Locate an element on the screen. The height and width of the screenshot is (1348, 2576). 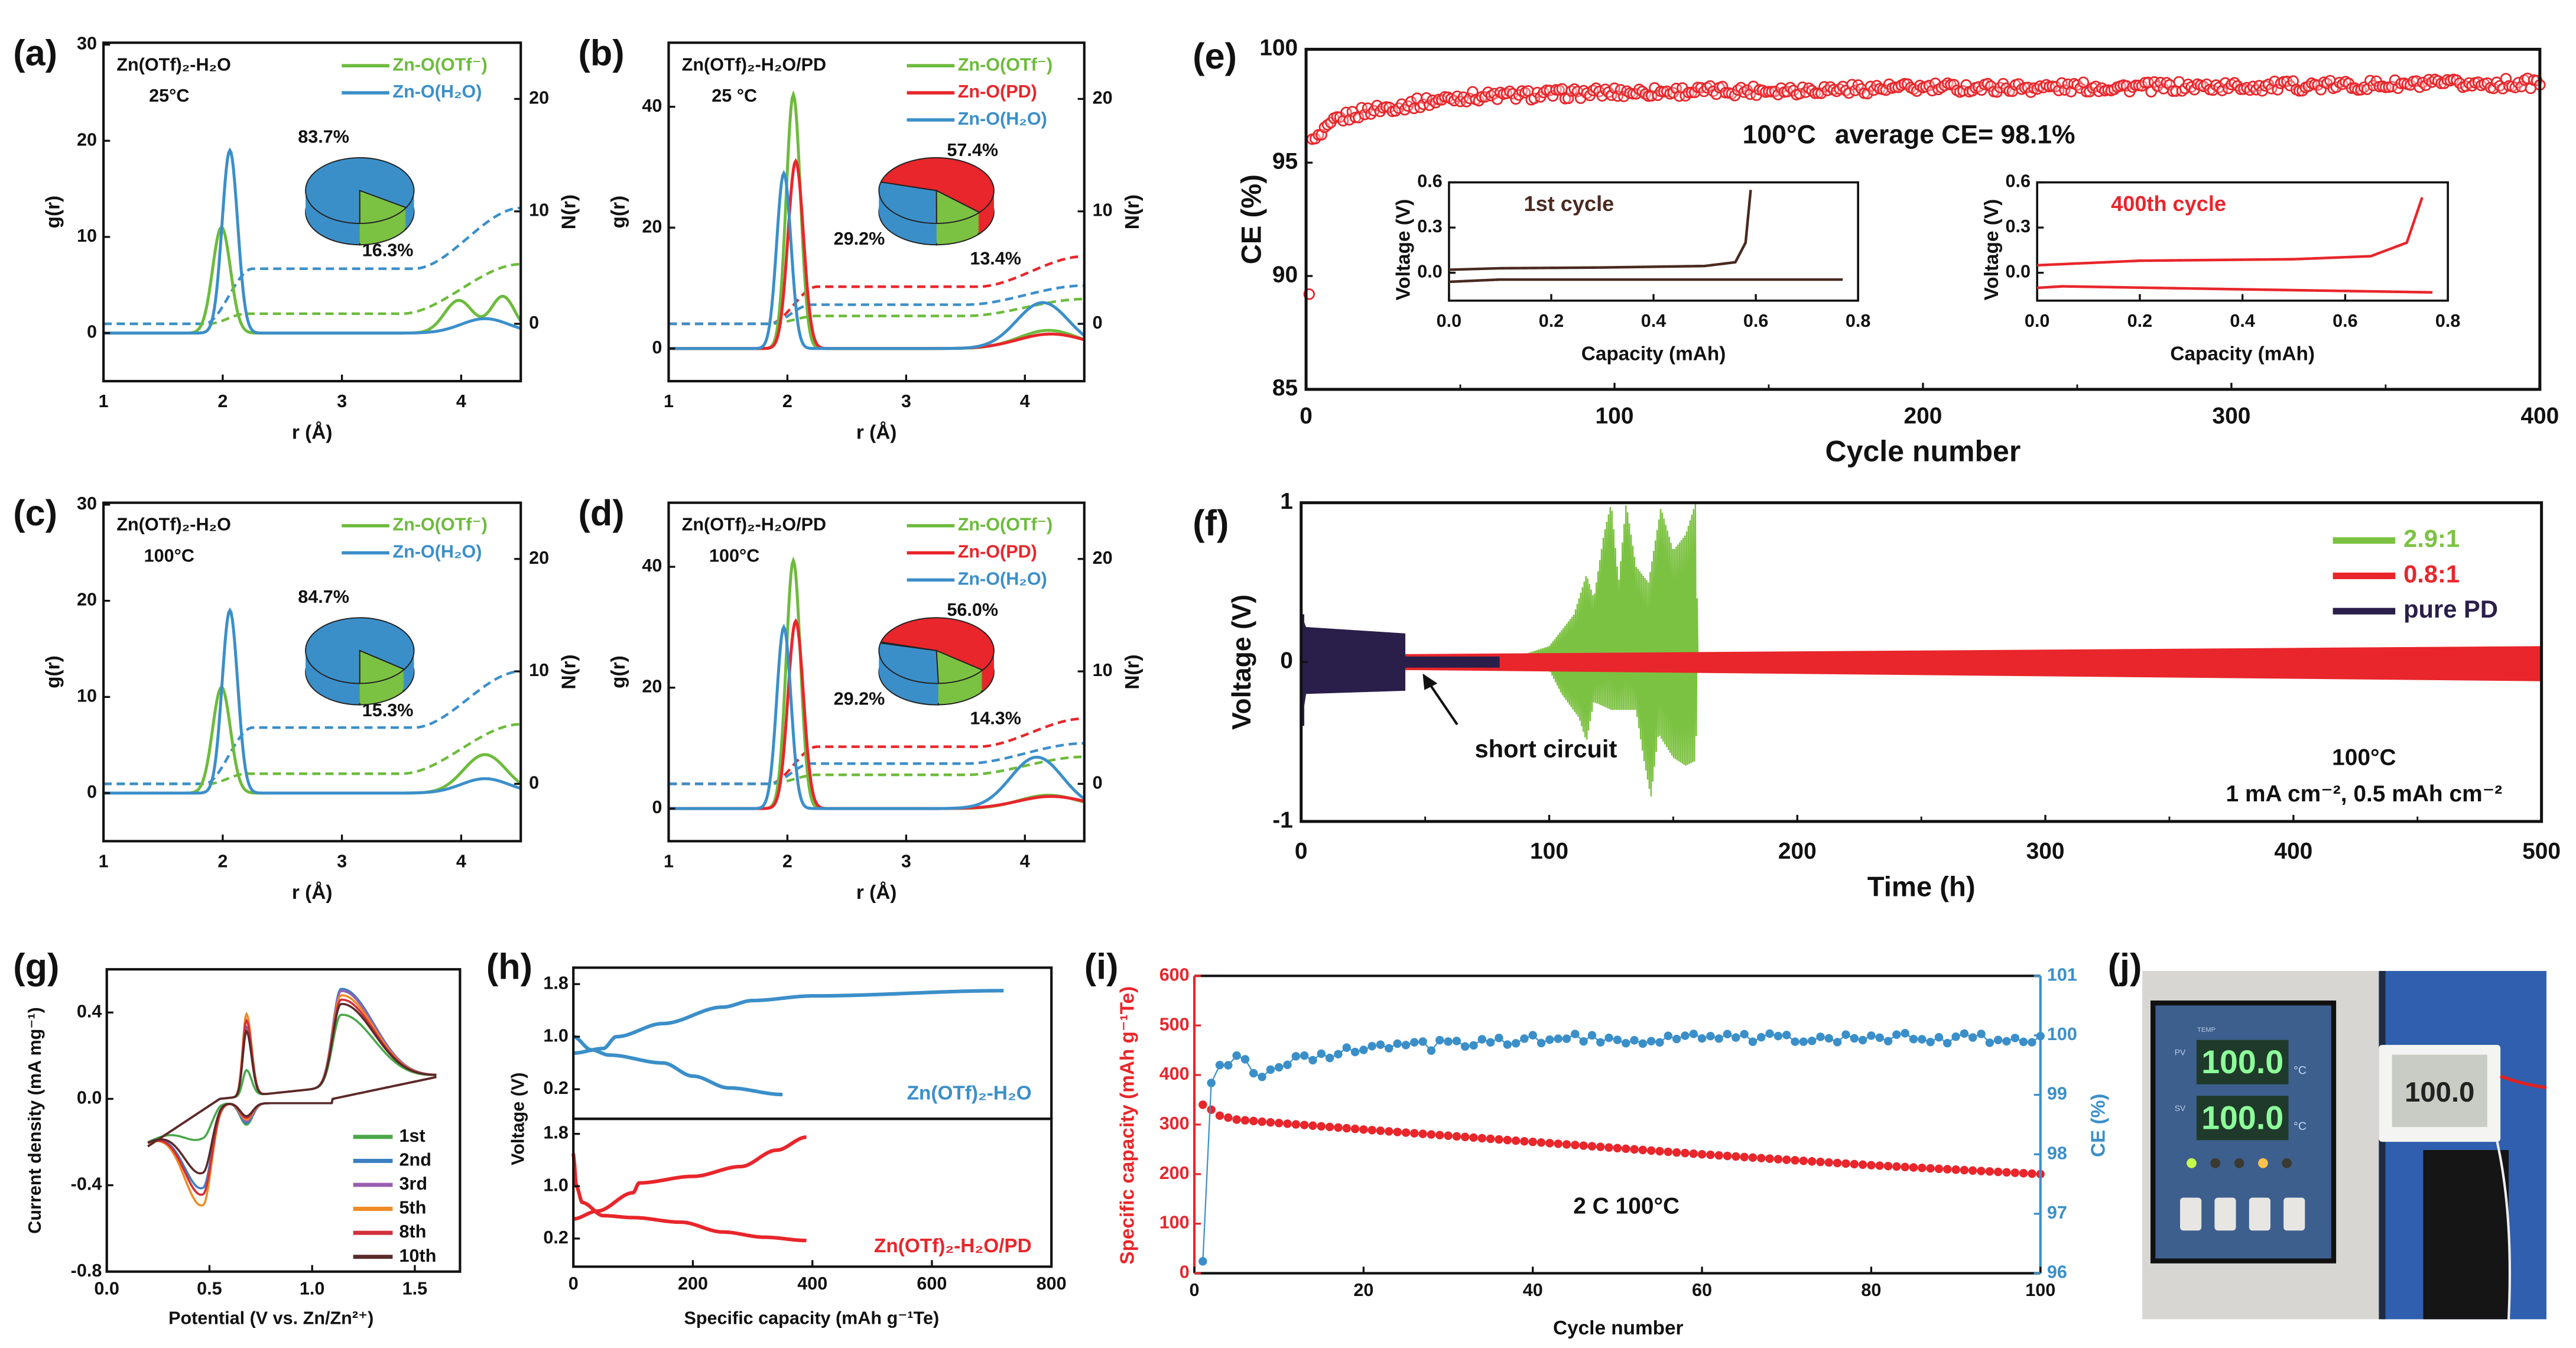
system-title: Zn(OTf)₂-H₂O/PD is located at coordinates (754, 64).